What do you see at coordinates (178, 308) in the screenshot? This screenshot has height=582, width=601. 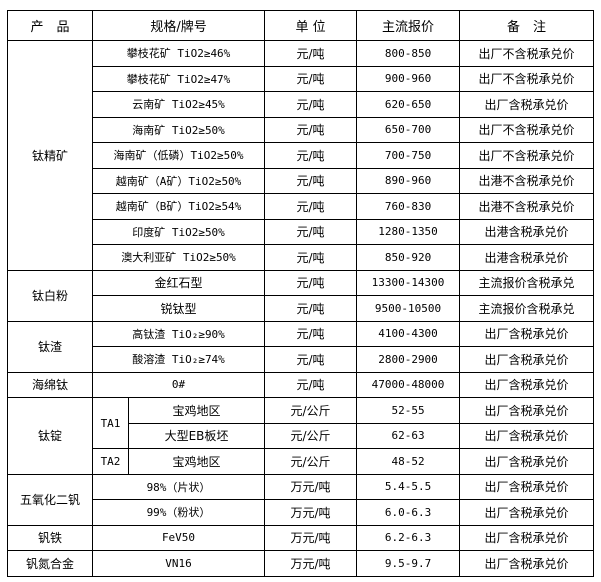 I see `spec-cell: 锐钛型` at bounding box center [178, 308].